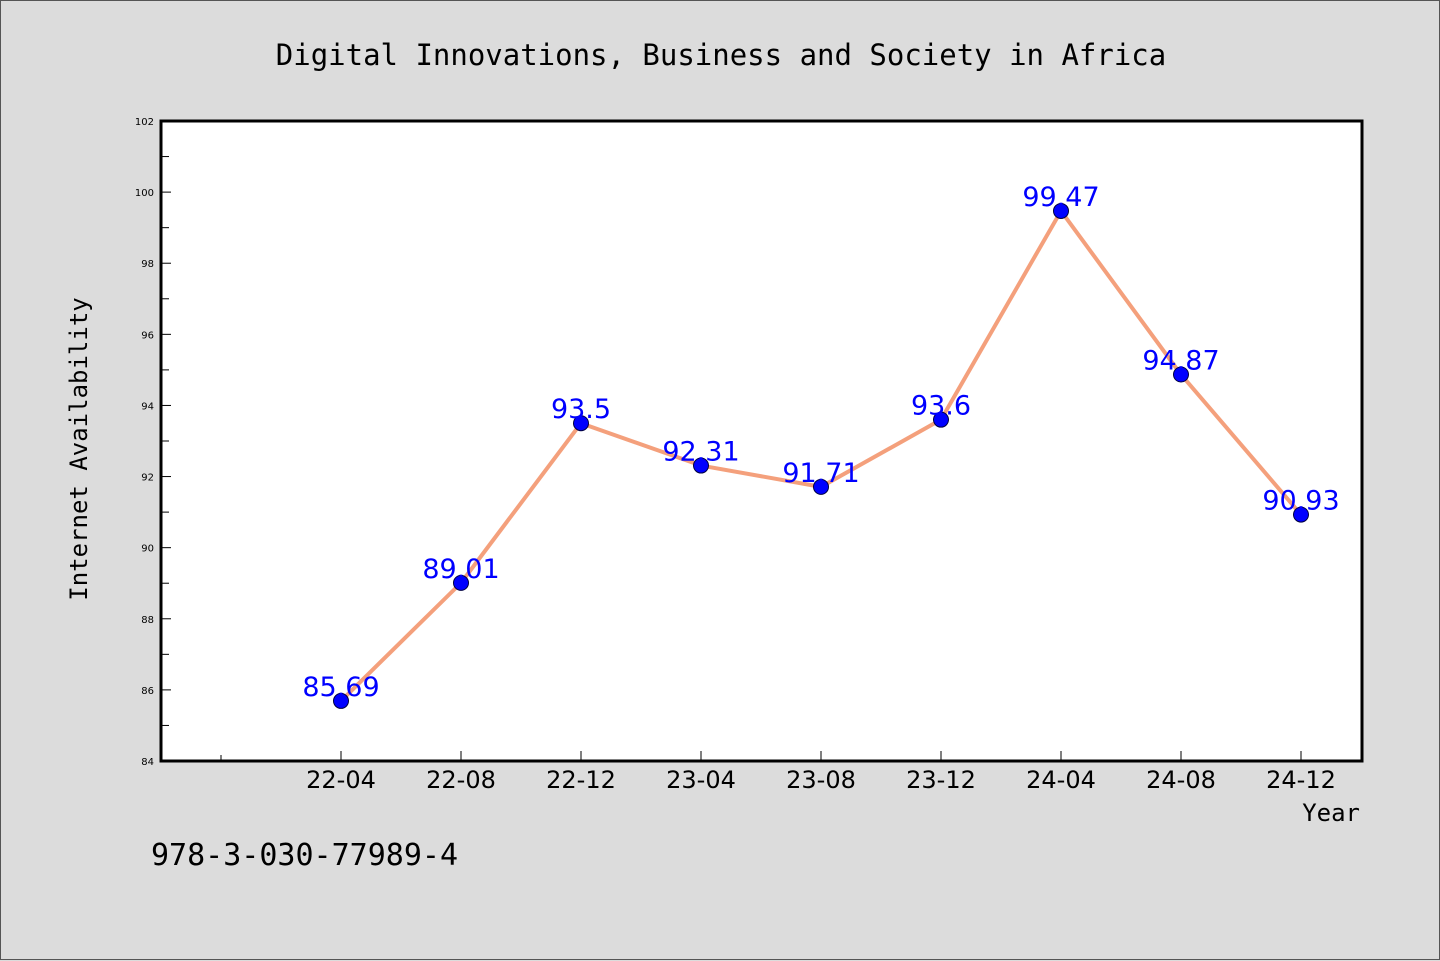 This screenshot has width=1440, height=961. What do you see at coordinates (941, 780) in the screenshot?
I see `x-tick-label: 23-12` at bounding box center [941, 780].